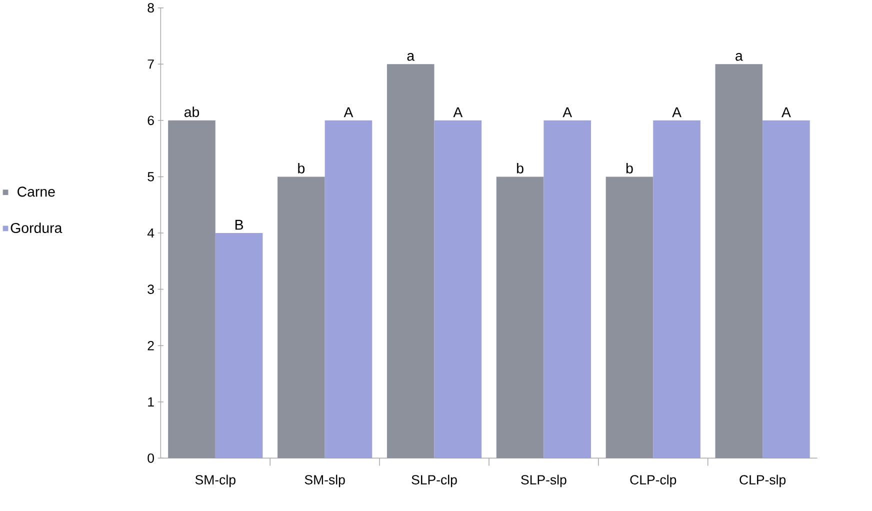  What do you see at coordinates (151, 64) in the screenshot?
I see `y-tick-label: 7` at bounding box center [151, 64].